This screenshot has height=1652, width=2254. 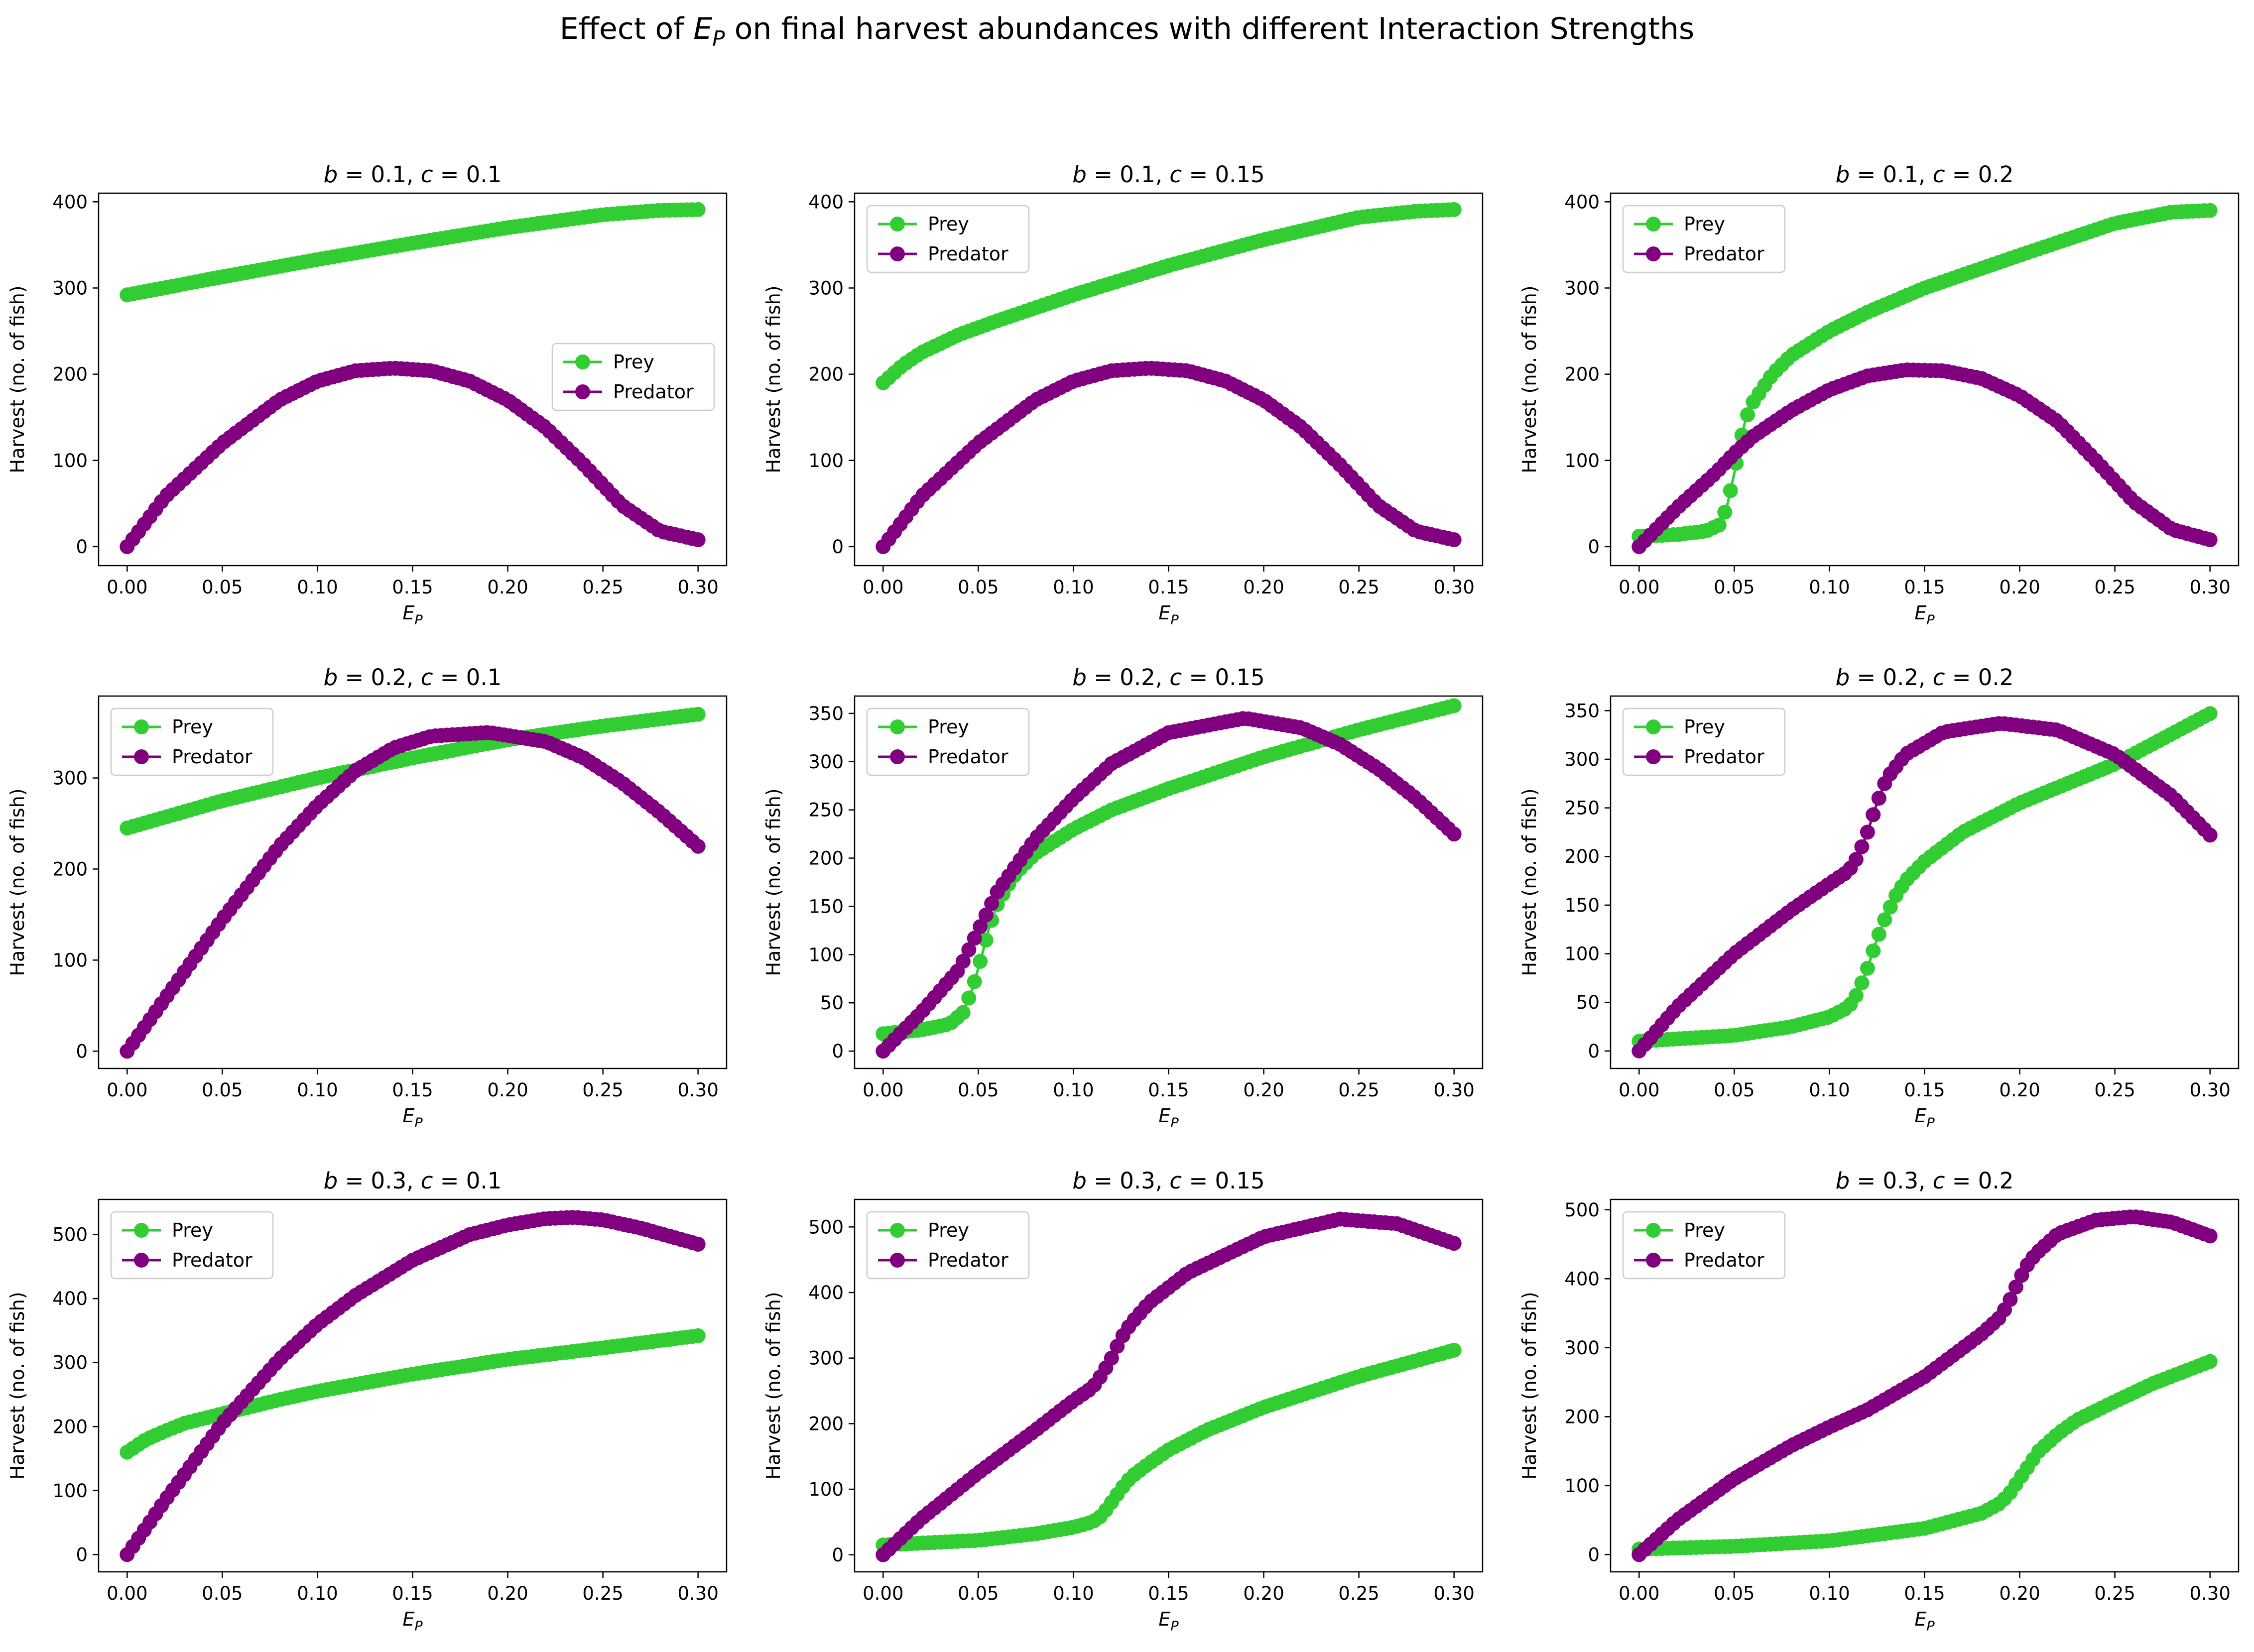 I want to click on subplot-title: b = 0.1, c = 0.2, so click(x=1925, y=174).